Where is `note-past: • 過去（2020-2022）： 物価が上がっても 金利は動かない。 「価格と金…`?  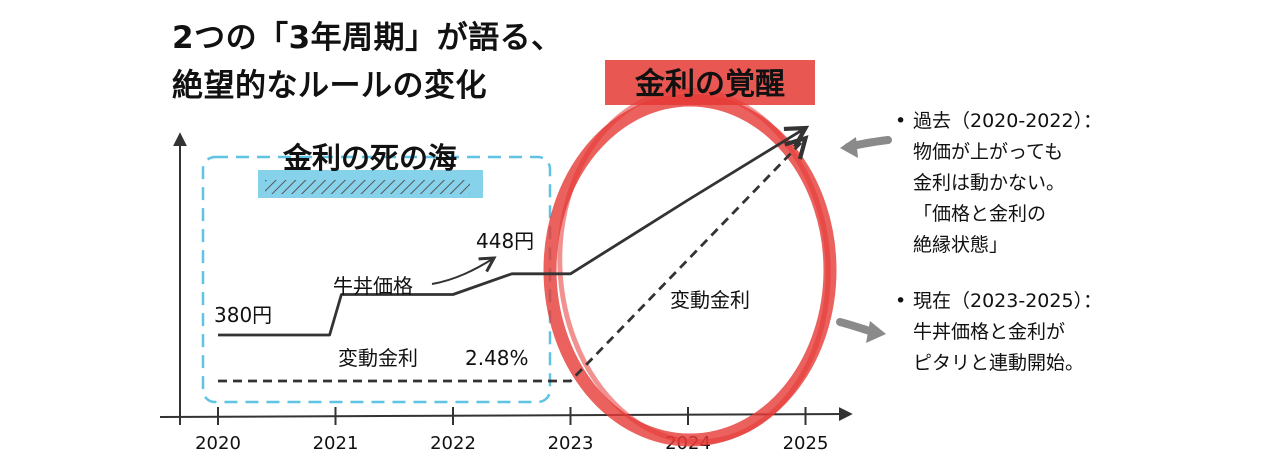 note-past: • 過去（2020-2022）： 物価が上がっても 金利は動かない。 「価格と金… is located at coordinates (998, 183).